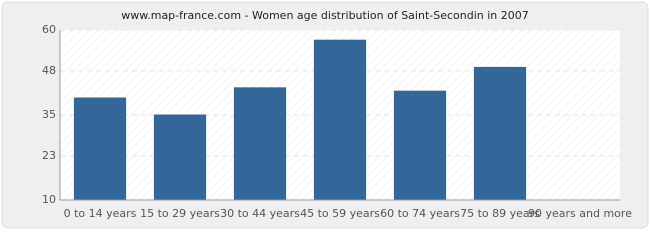 The width and height of the screenshot is (650, 240). I want to click on x-tick-label: 60 to 74 years, so click(420, 213).